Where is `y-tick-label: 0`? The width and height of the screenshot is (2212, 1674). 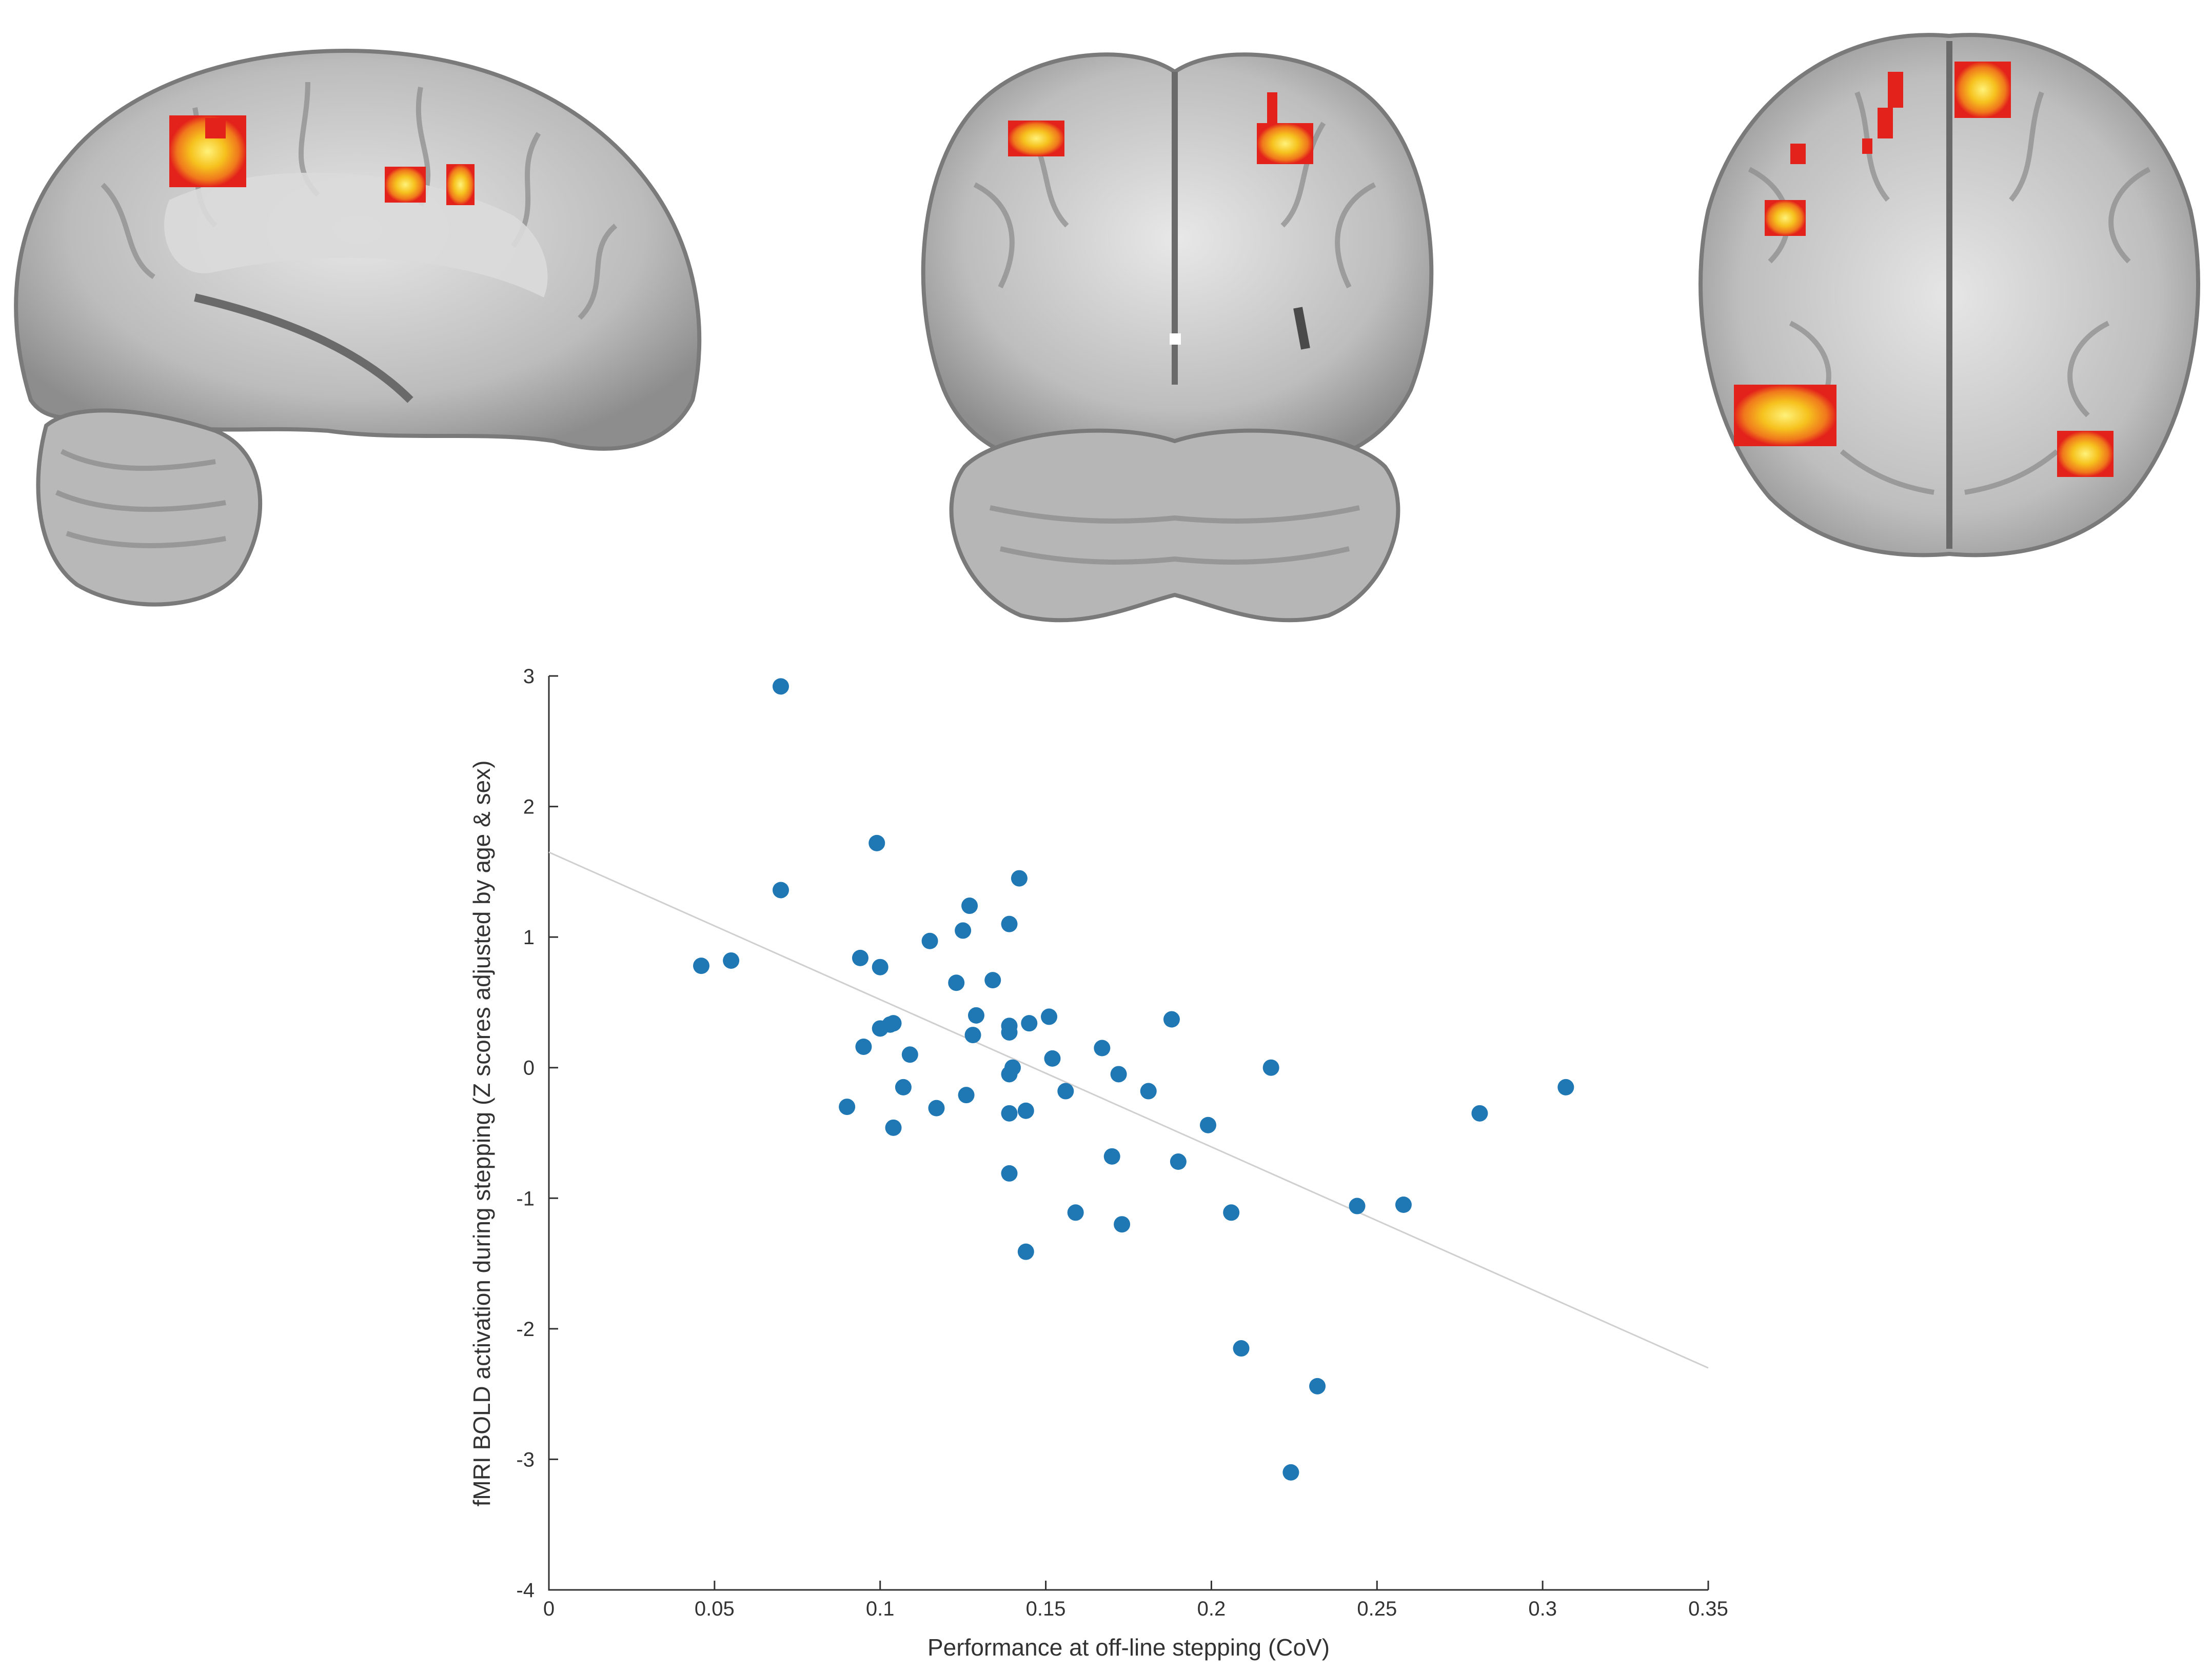
y-tick-label: 0 is located at coordinates (529, 1068).